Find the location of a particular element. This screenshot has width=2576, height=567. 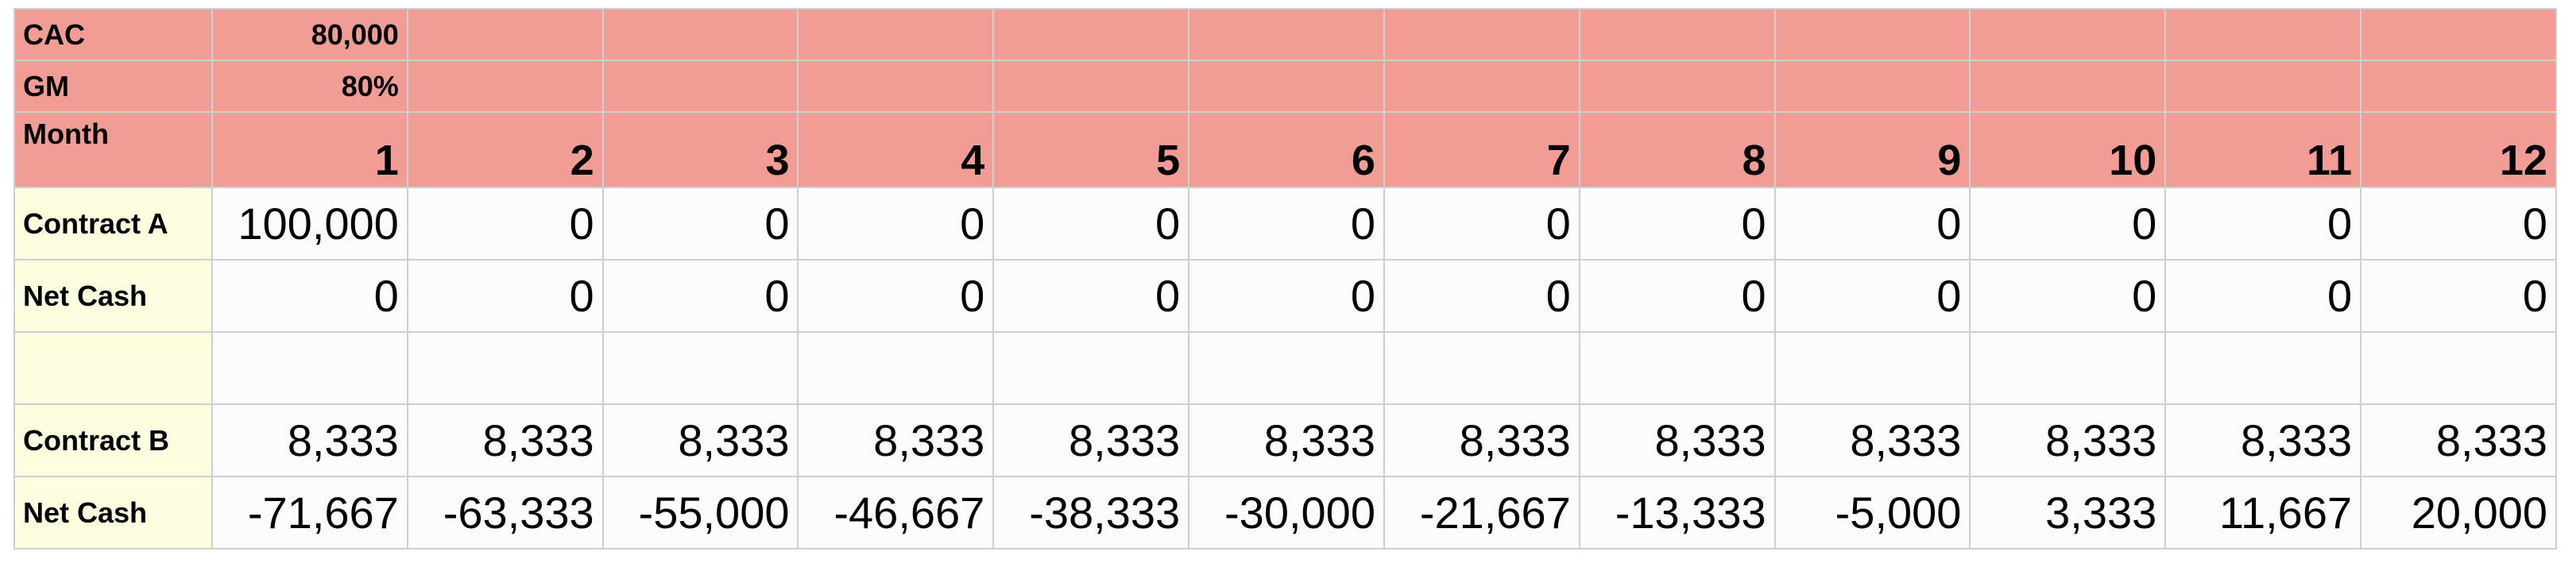

month-number: 10 is located at coordinates (2068, 149).